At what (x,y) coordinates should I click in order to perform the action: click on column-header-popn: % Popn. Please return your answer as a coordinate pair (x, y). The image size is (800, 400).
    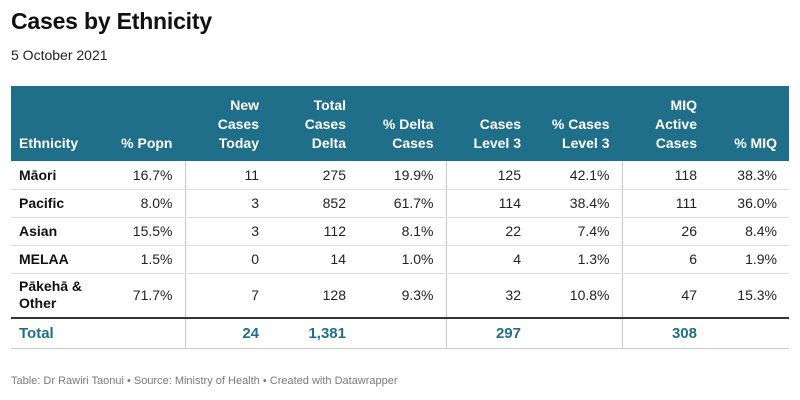
    Looking at the image, I should click on (141, 123).